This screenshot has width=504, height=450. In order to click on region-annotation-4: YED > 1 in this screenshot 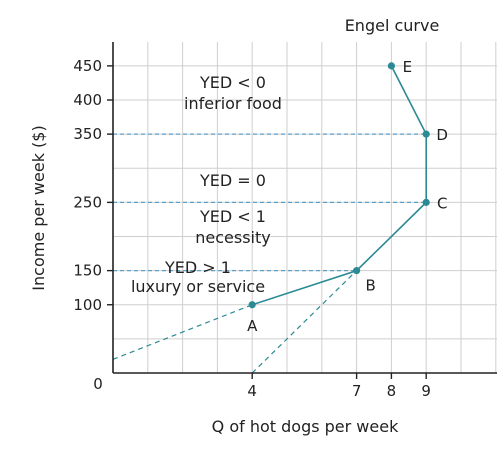, I will do `click(197, 267)`.